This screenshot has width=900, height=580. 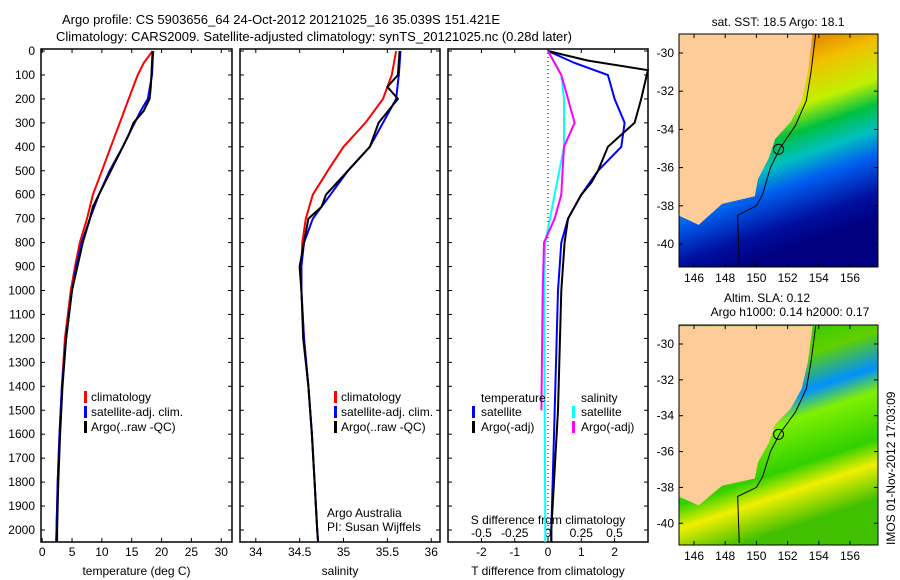 I want to click on sla-map-title: Altim. SLA: 0.12, so click(x=767, y=298).